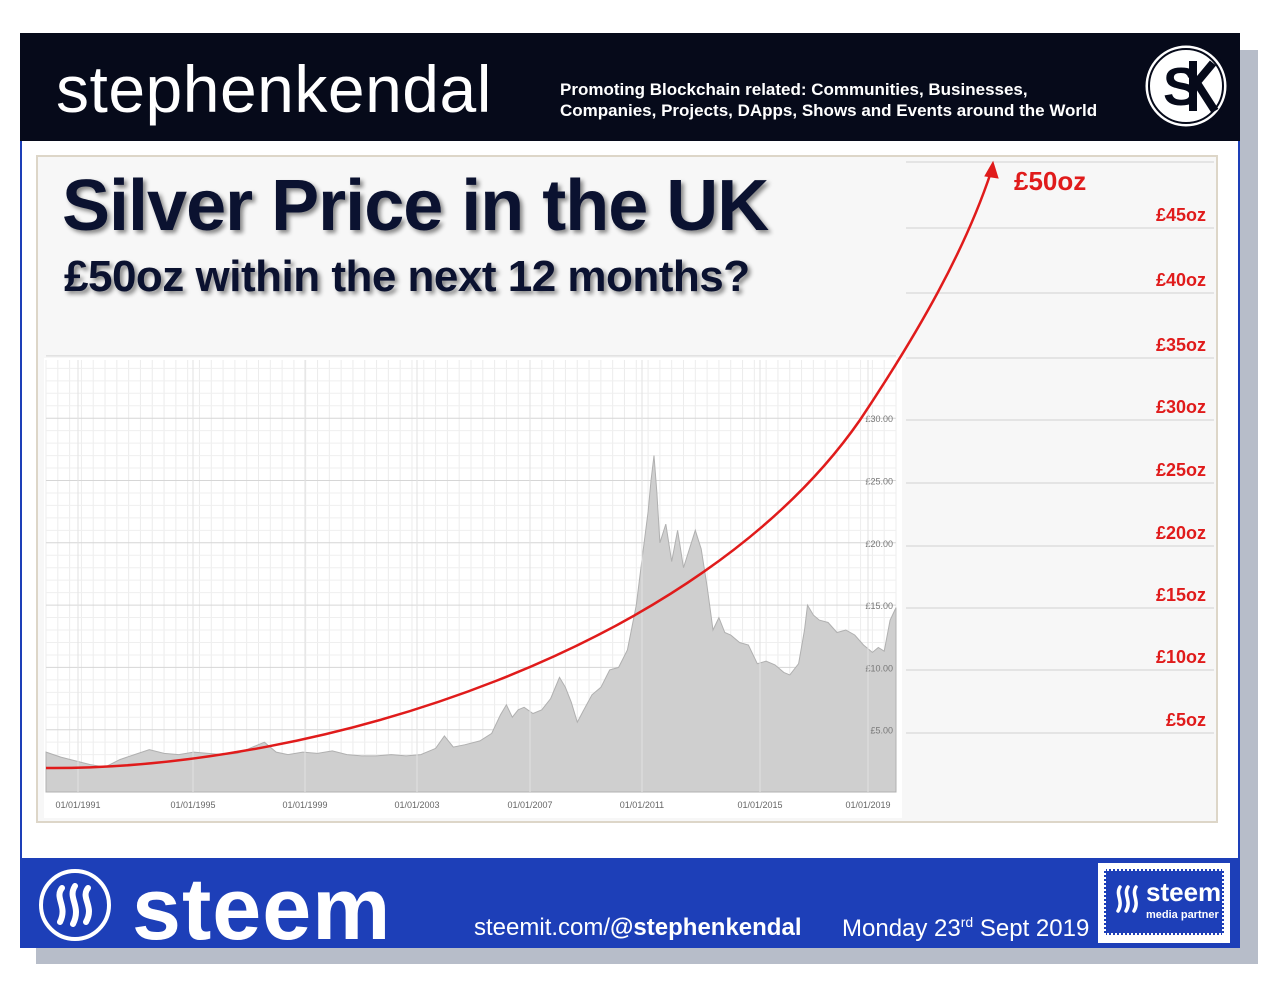 The height and width of the screenshot is (982, 1280). I want to click on x-tick-label: 01/01/1999, so click(304, 805).